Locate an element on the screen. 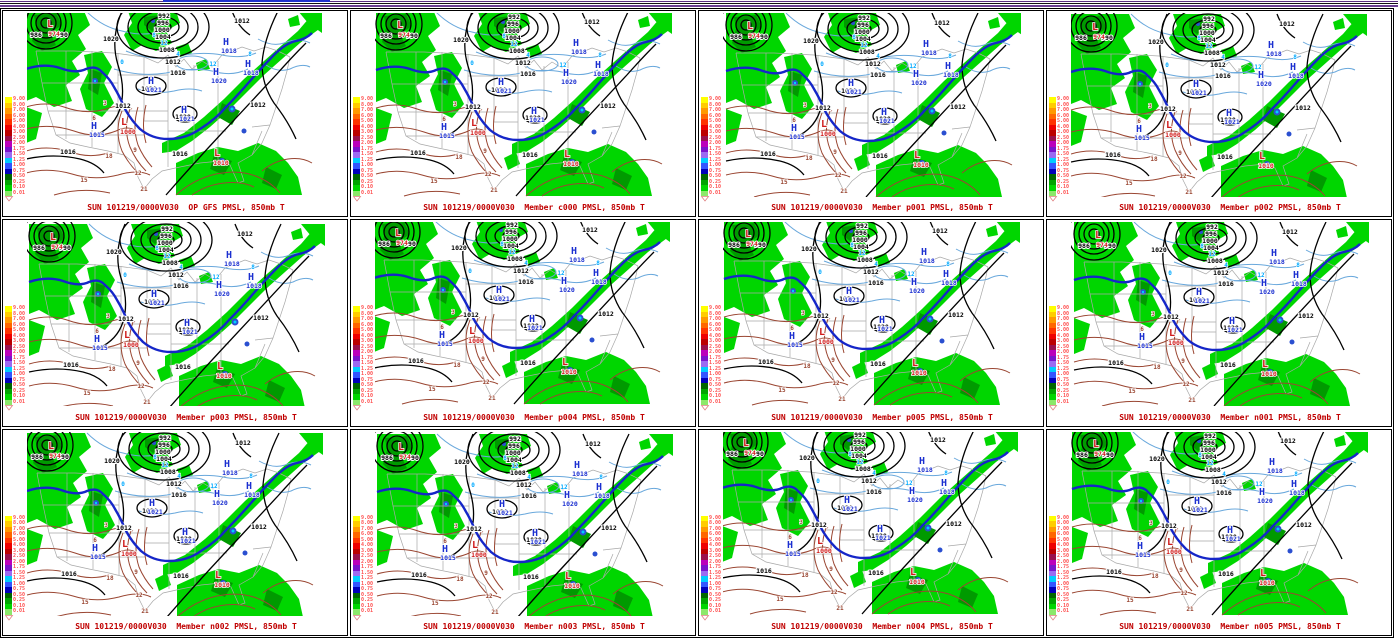 The width and height of the screenshot is (1398, 640). legend-value: 1.75 is located at coordinates (1063, 148).